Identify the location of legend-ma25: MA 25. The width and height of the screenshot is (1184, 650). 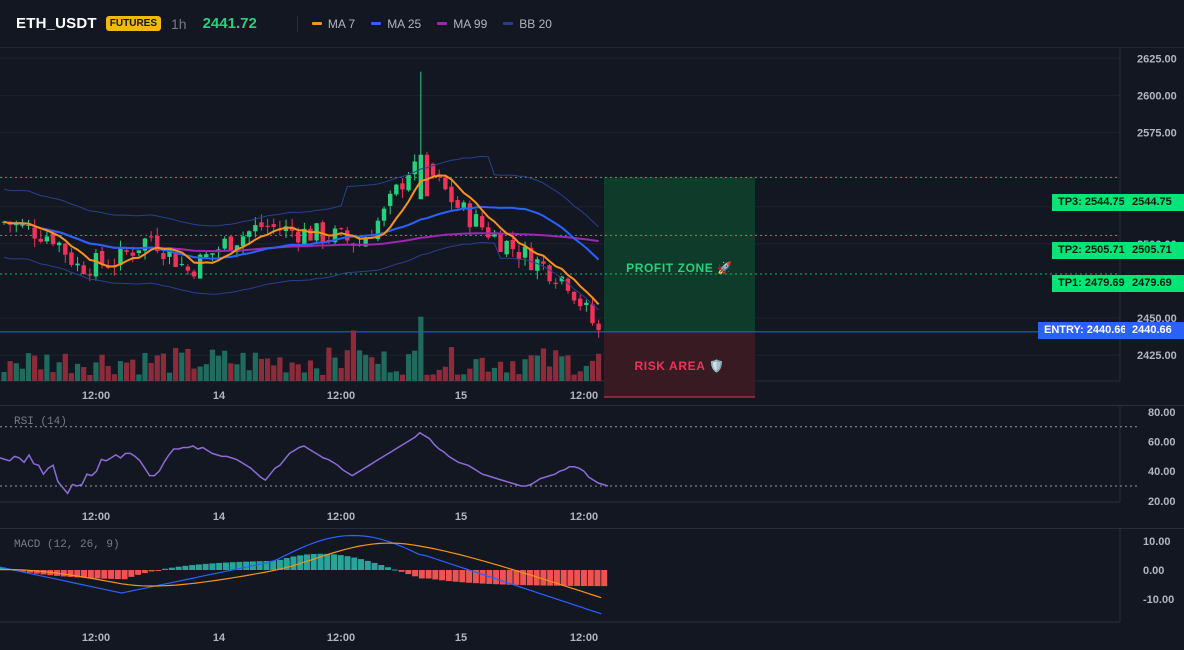
(396, 24).